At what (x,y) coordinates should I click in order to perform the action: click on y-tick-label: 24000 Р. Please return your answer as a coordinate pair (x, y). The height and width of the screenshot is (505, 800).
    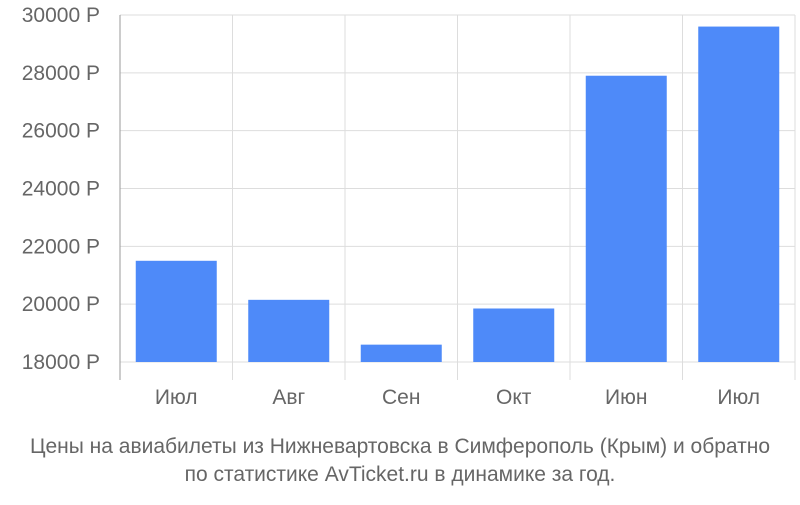
    Looking at the image, I should click on (61, 189).